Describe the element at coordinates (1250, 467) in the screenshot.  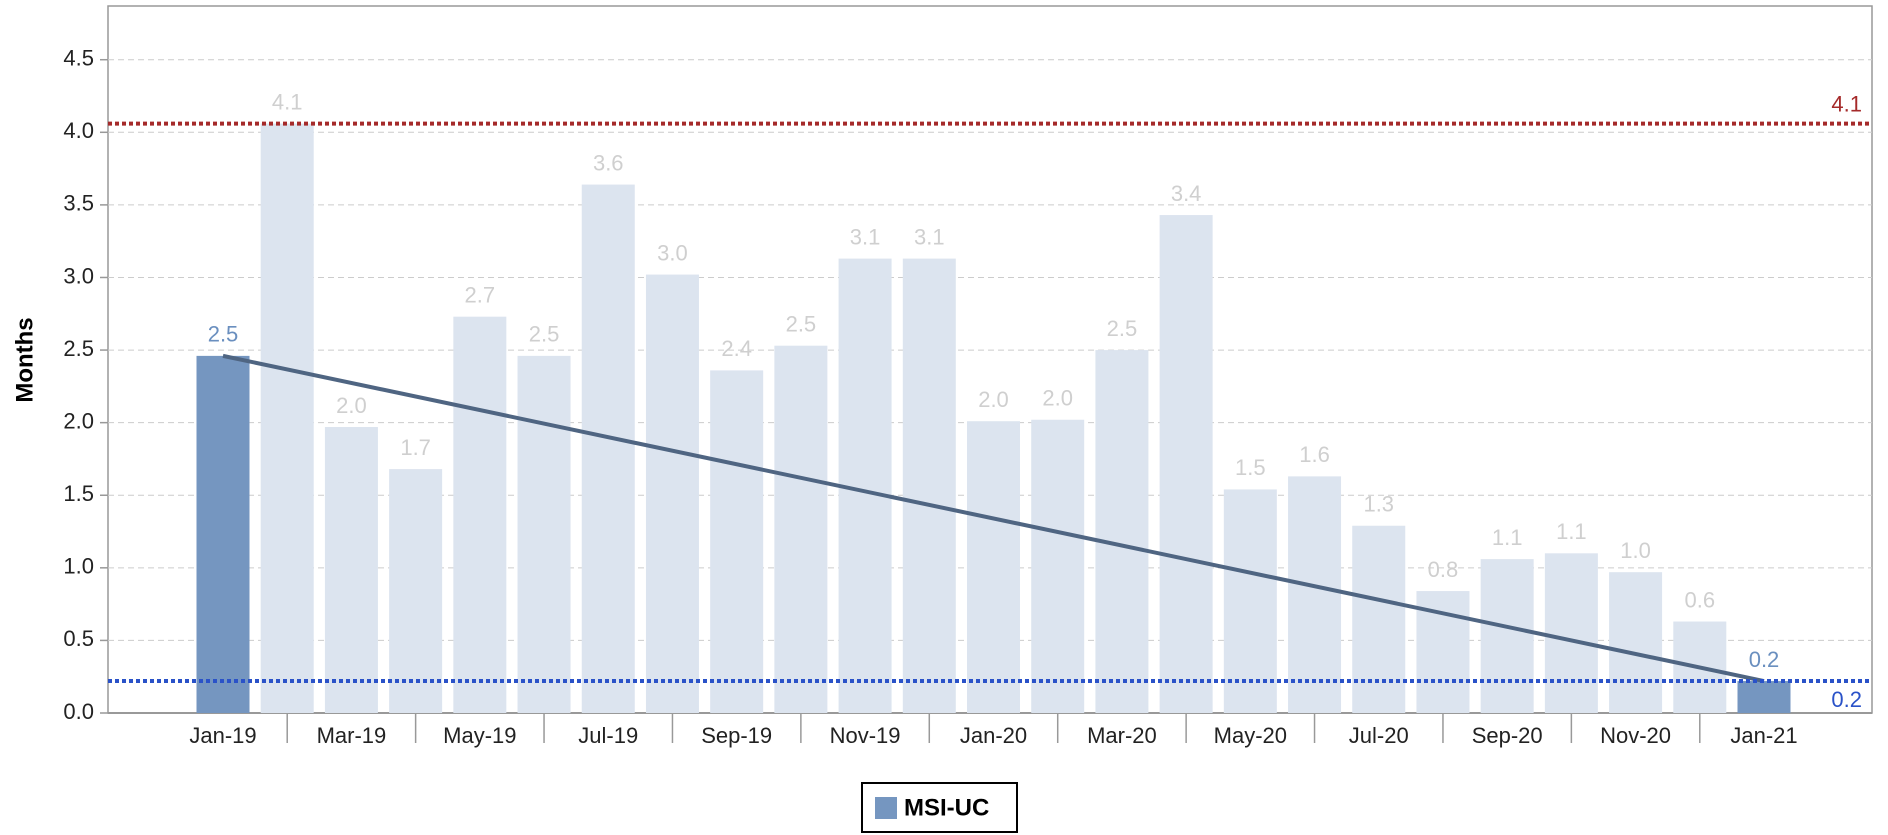
I see `data-label: 1.5` at that location.